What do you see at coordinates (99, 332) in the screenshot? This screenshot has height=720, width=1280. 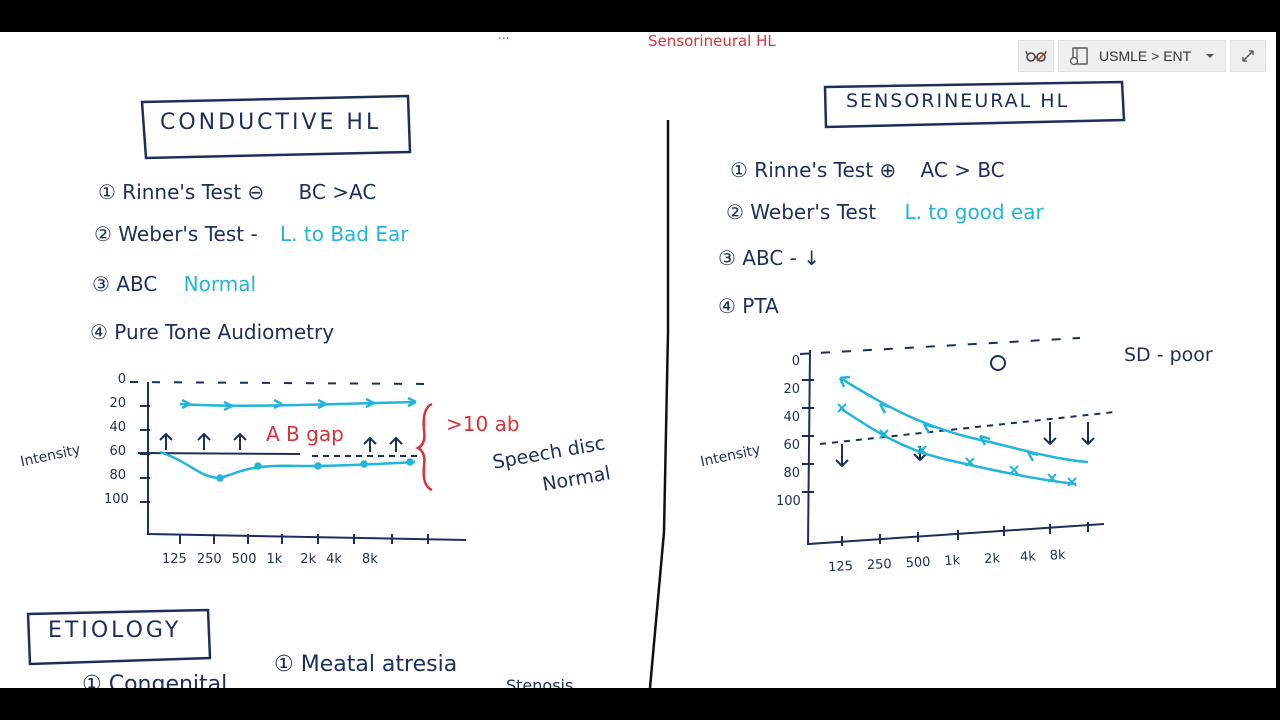 I see `conductive-item-4-num: ④` at bounding box center [99, 332].